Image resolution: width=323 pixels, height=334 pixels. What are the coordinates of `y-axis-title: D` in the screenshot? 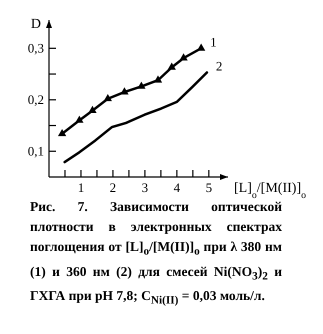 It's located at (35, 24).